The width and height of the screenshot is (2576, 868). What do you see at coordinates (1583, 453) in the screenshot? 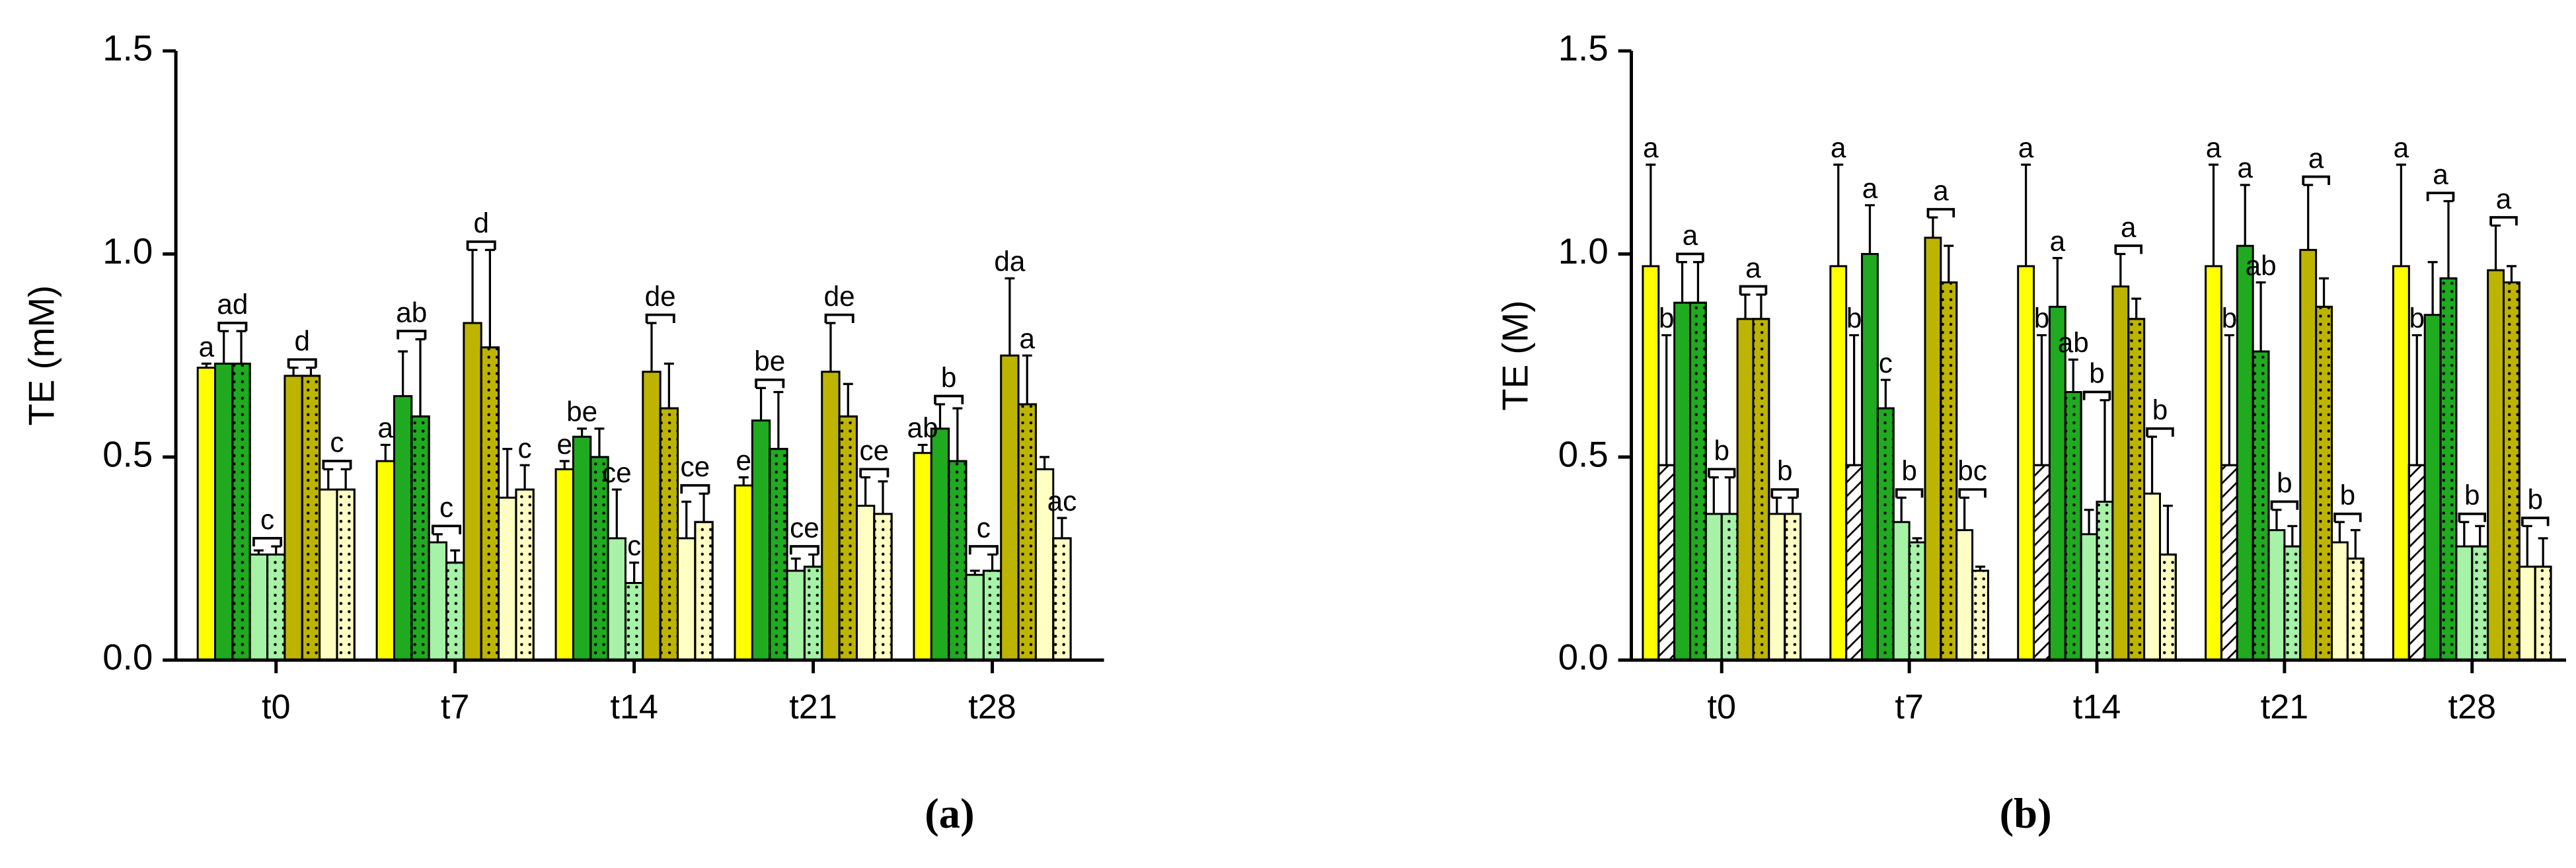
I see `y-tick-label: 0.5` at bounding box center [1583, 453].